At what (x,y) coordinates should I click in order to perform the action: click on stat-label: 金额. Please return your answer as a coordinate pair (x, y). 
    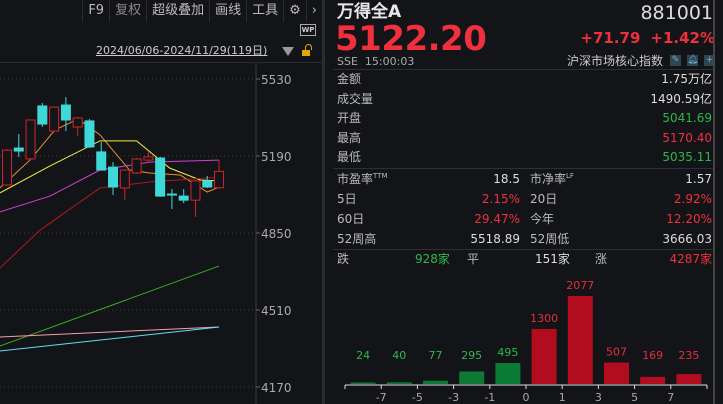
    Looking at the image, I should click on (349, 79).